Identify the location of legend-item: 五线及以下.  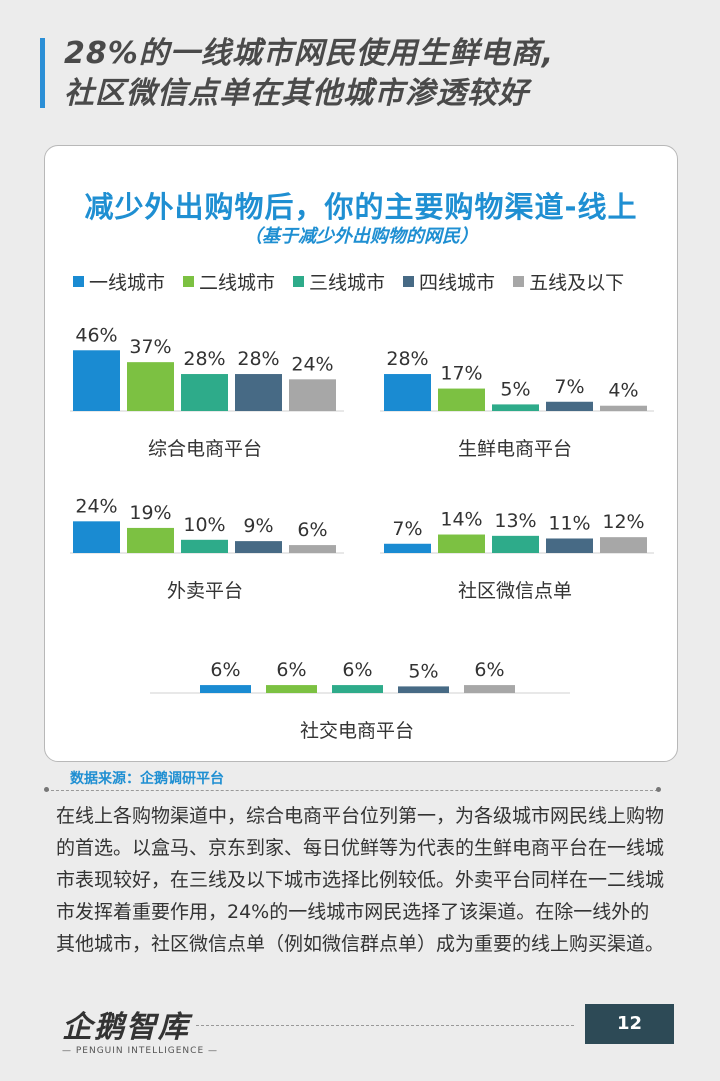
(568, 281).